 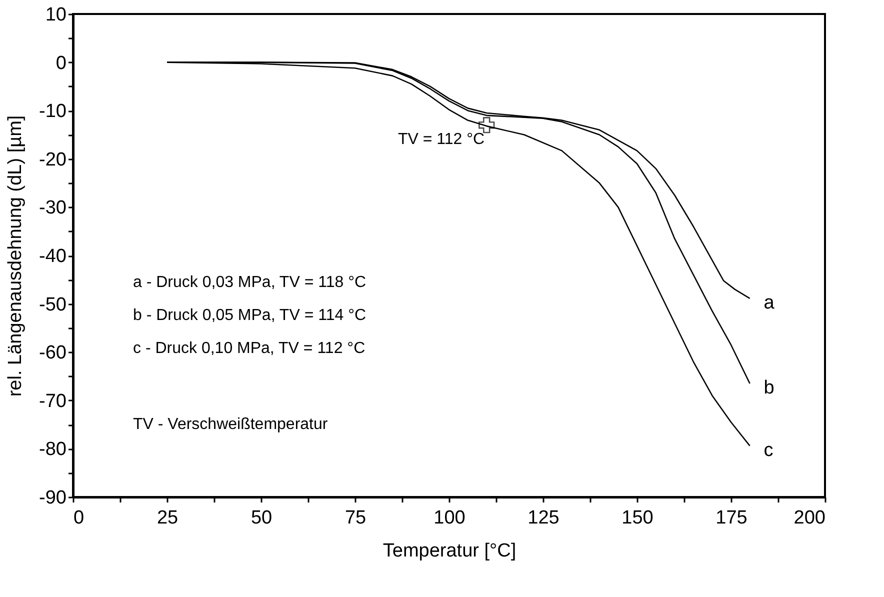 I want to click on x-tick-label: 175, so click(x=732, y=518).